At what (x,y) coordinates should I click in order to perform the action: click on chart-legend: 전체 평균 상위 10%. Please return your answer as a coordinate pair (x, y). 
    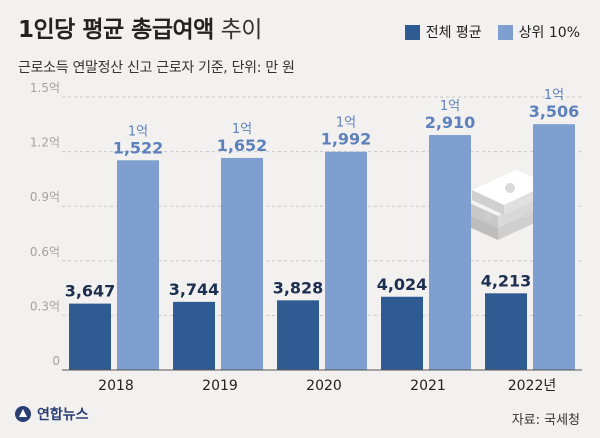
    Looking at the image, I should click on (484, 32).